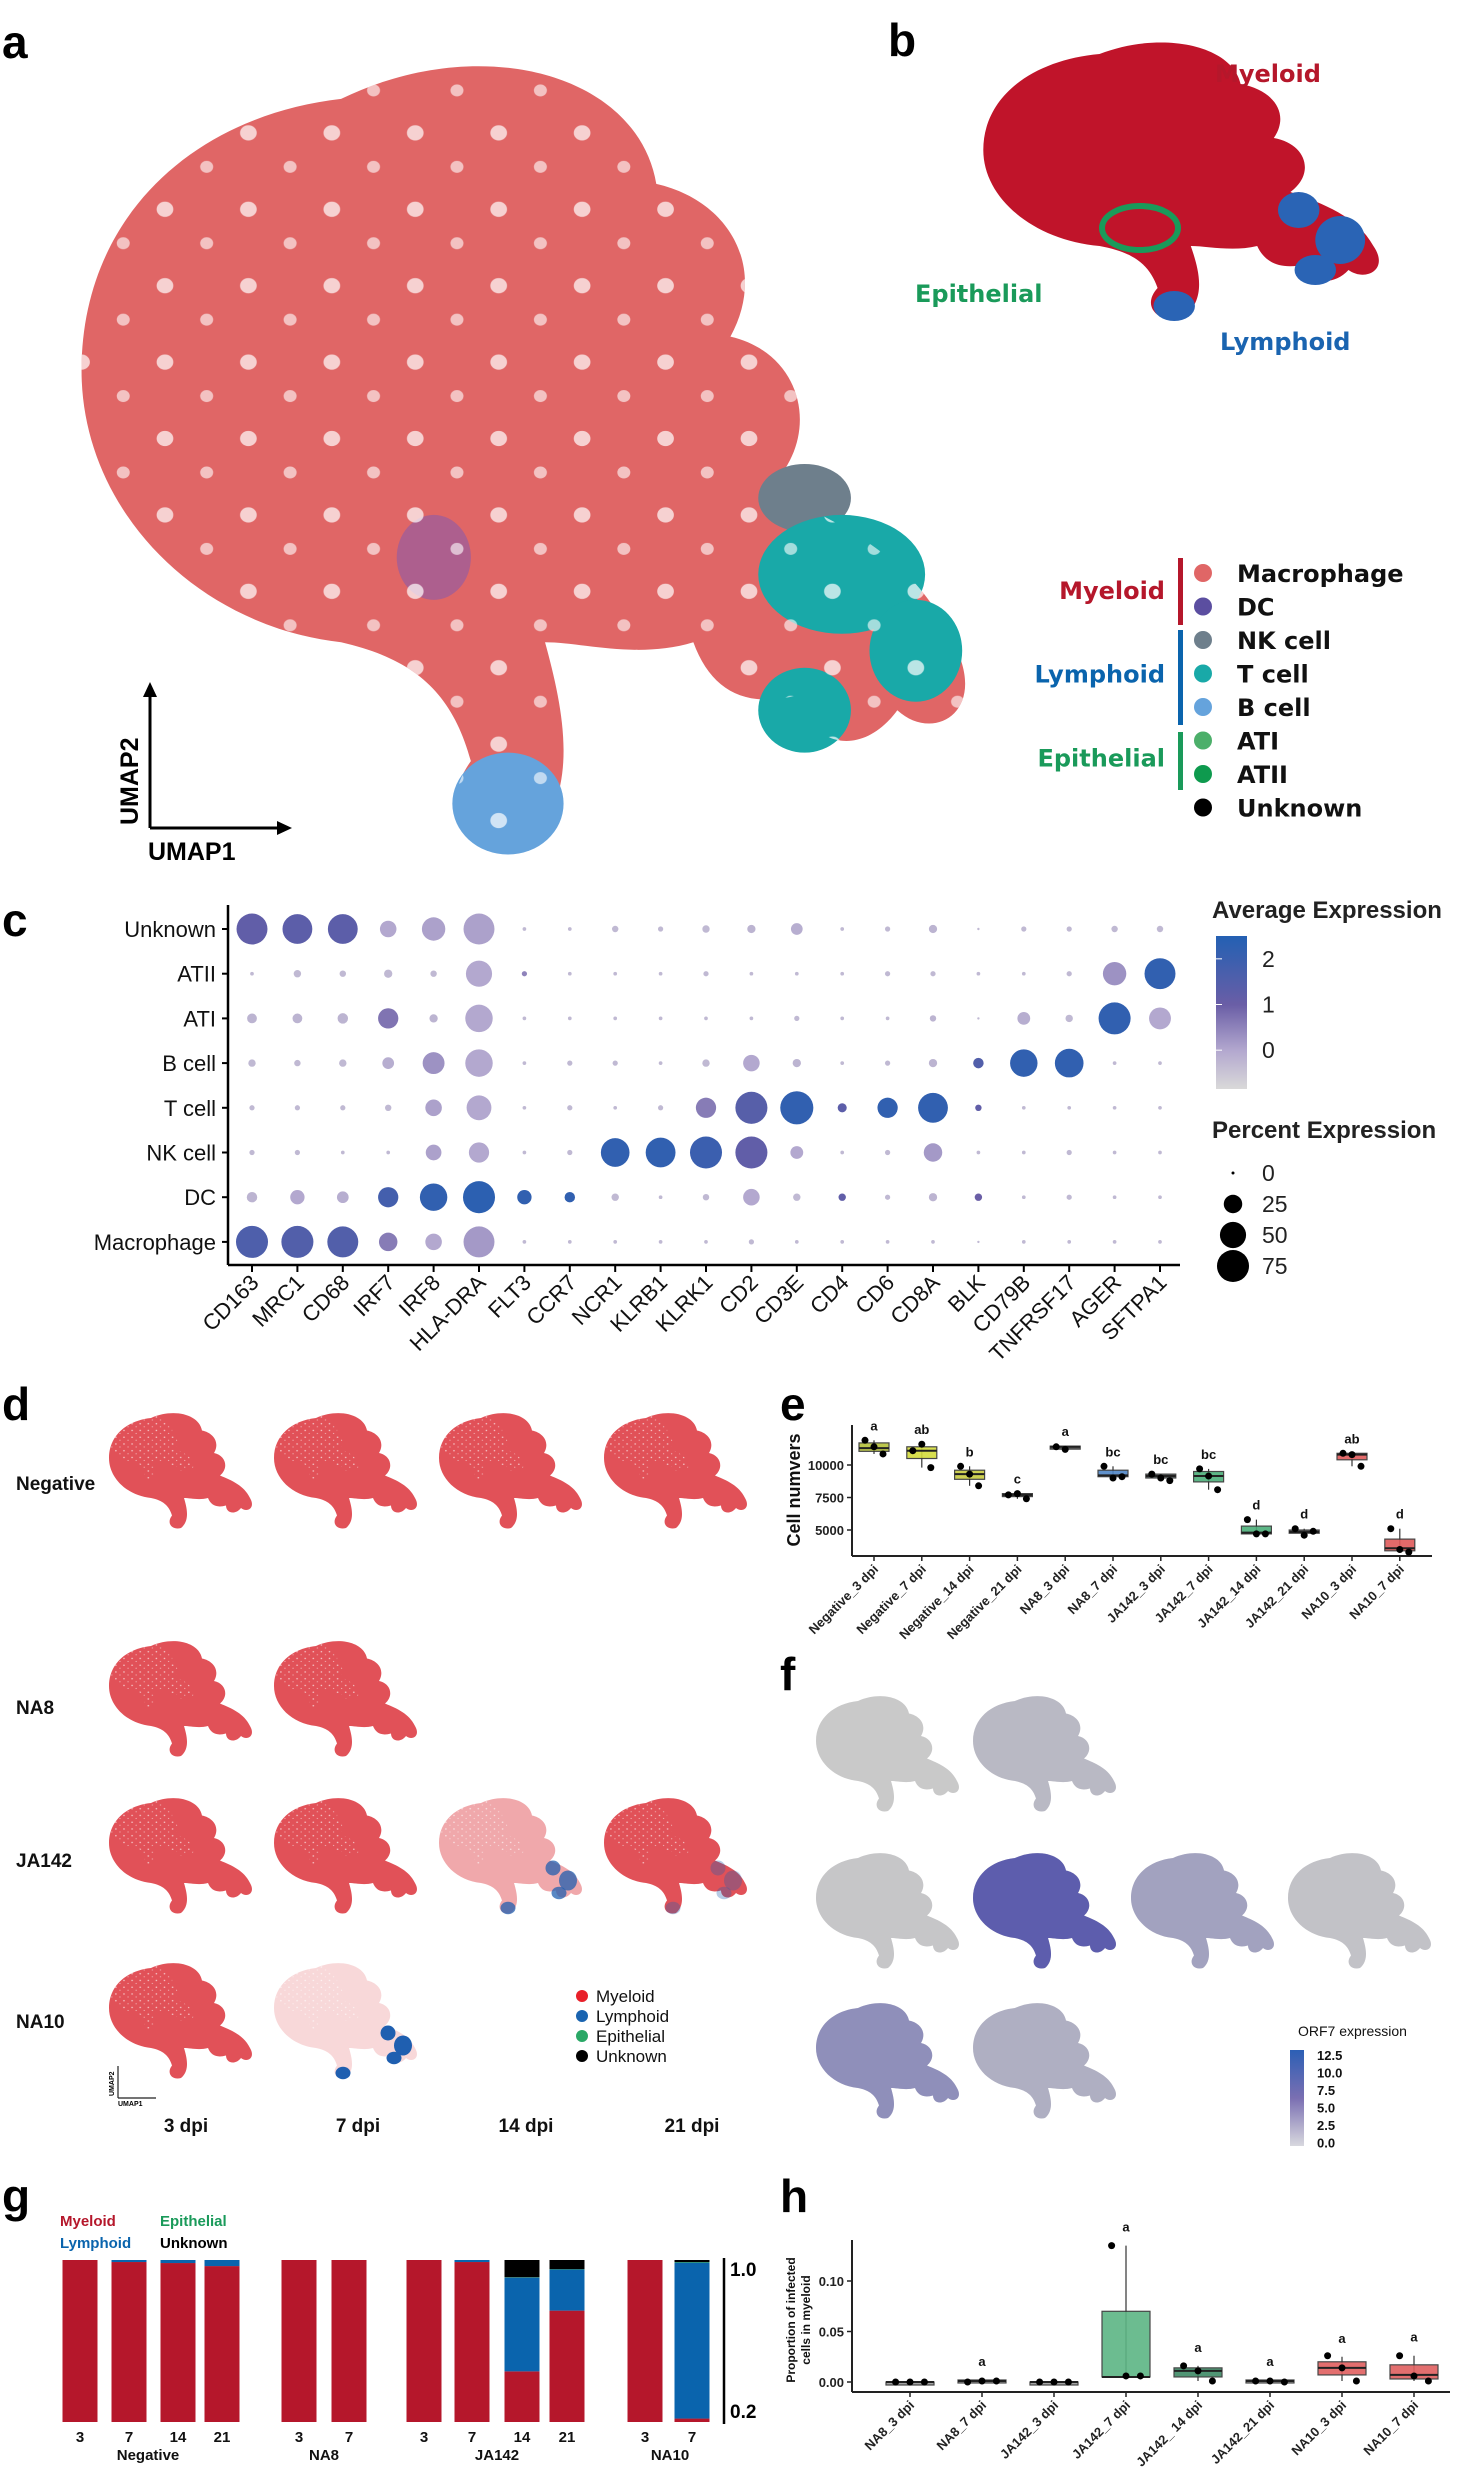 This screenshot has width=1467, height=2469. What do you see at coordinates (831, 2332) in the screenshot?
I see `y-tick-label: 0.05` at bounding box center [831, 2332].